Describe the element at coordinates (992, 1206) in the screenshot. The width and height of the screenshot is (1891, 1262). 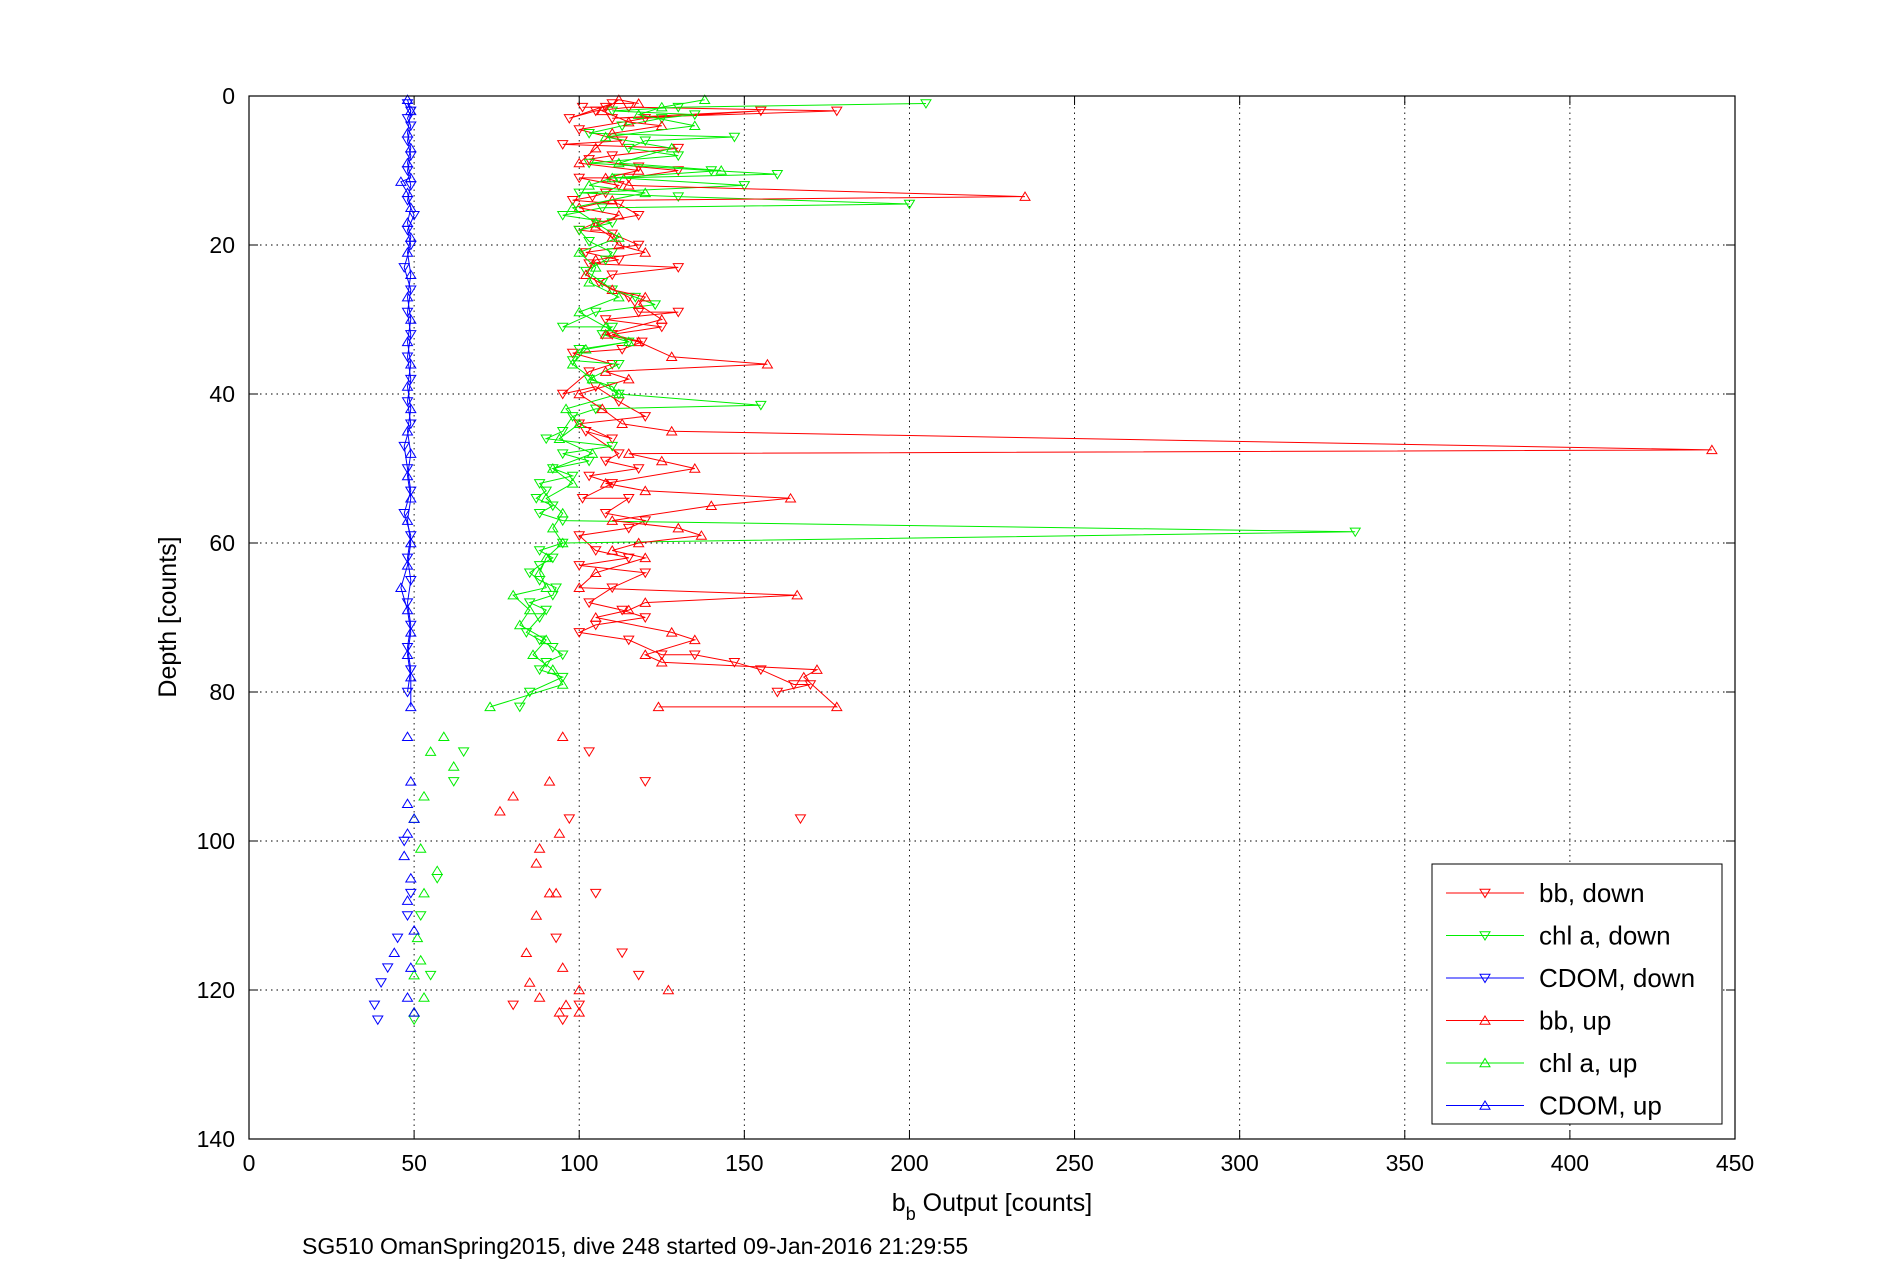
I see `x-axis-label: bb Output [counts]` at that location.